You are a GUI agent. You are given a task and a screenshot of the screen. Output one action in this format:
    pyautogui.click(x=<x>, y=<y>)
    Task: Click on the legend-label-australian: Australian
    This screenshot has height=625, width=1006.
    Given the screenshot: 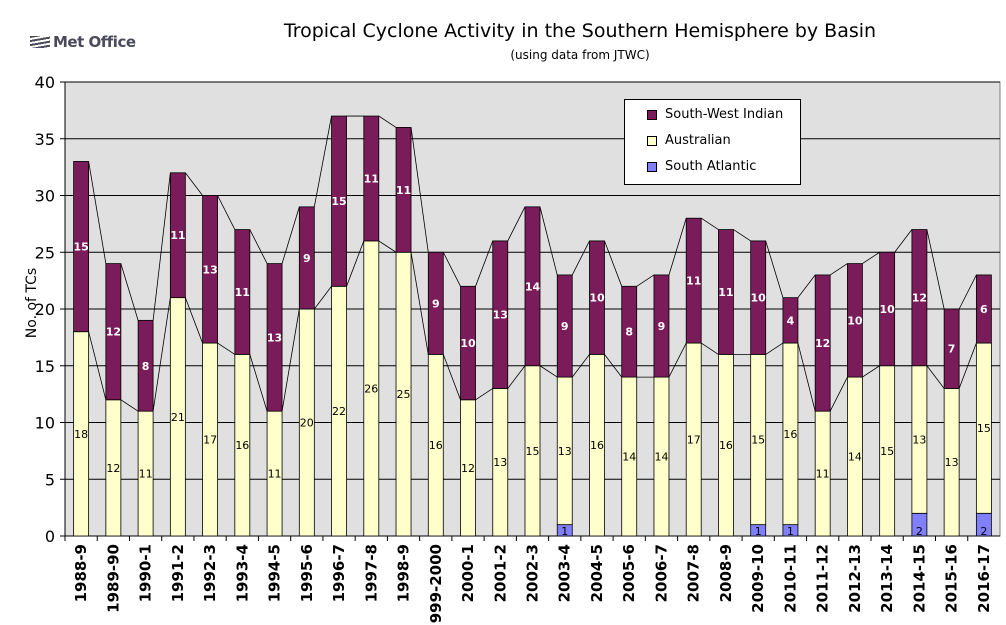 What is the action you would take?
    pyautogui.click(x=698, y=140)
    